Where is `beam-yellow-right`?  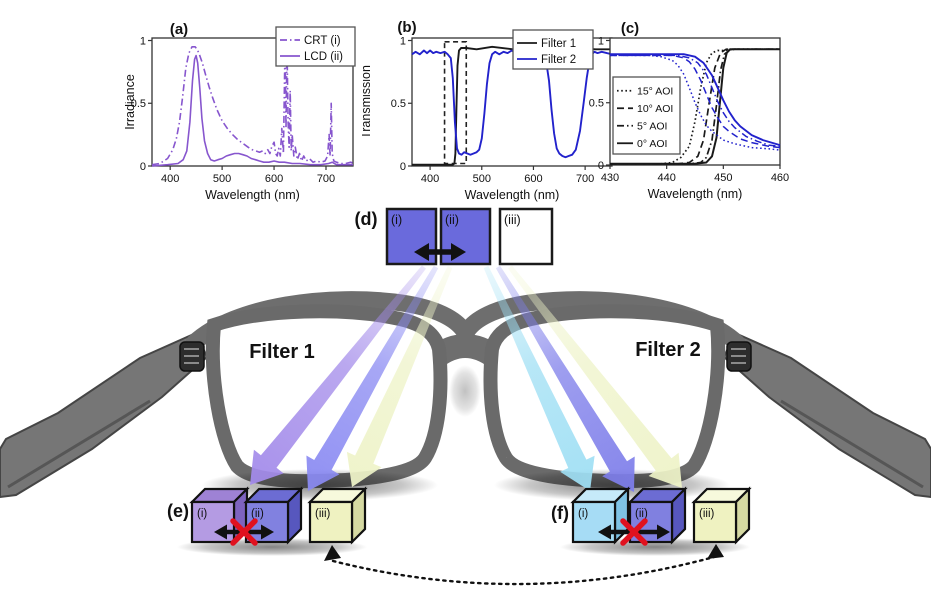
beam-yellow-right is located at coordinates (595, 376).